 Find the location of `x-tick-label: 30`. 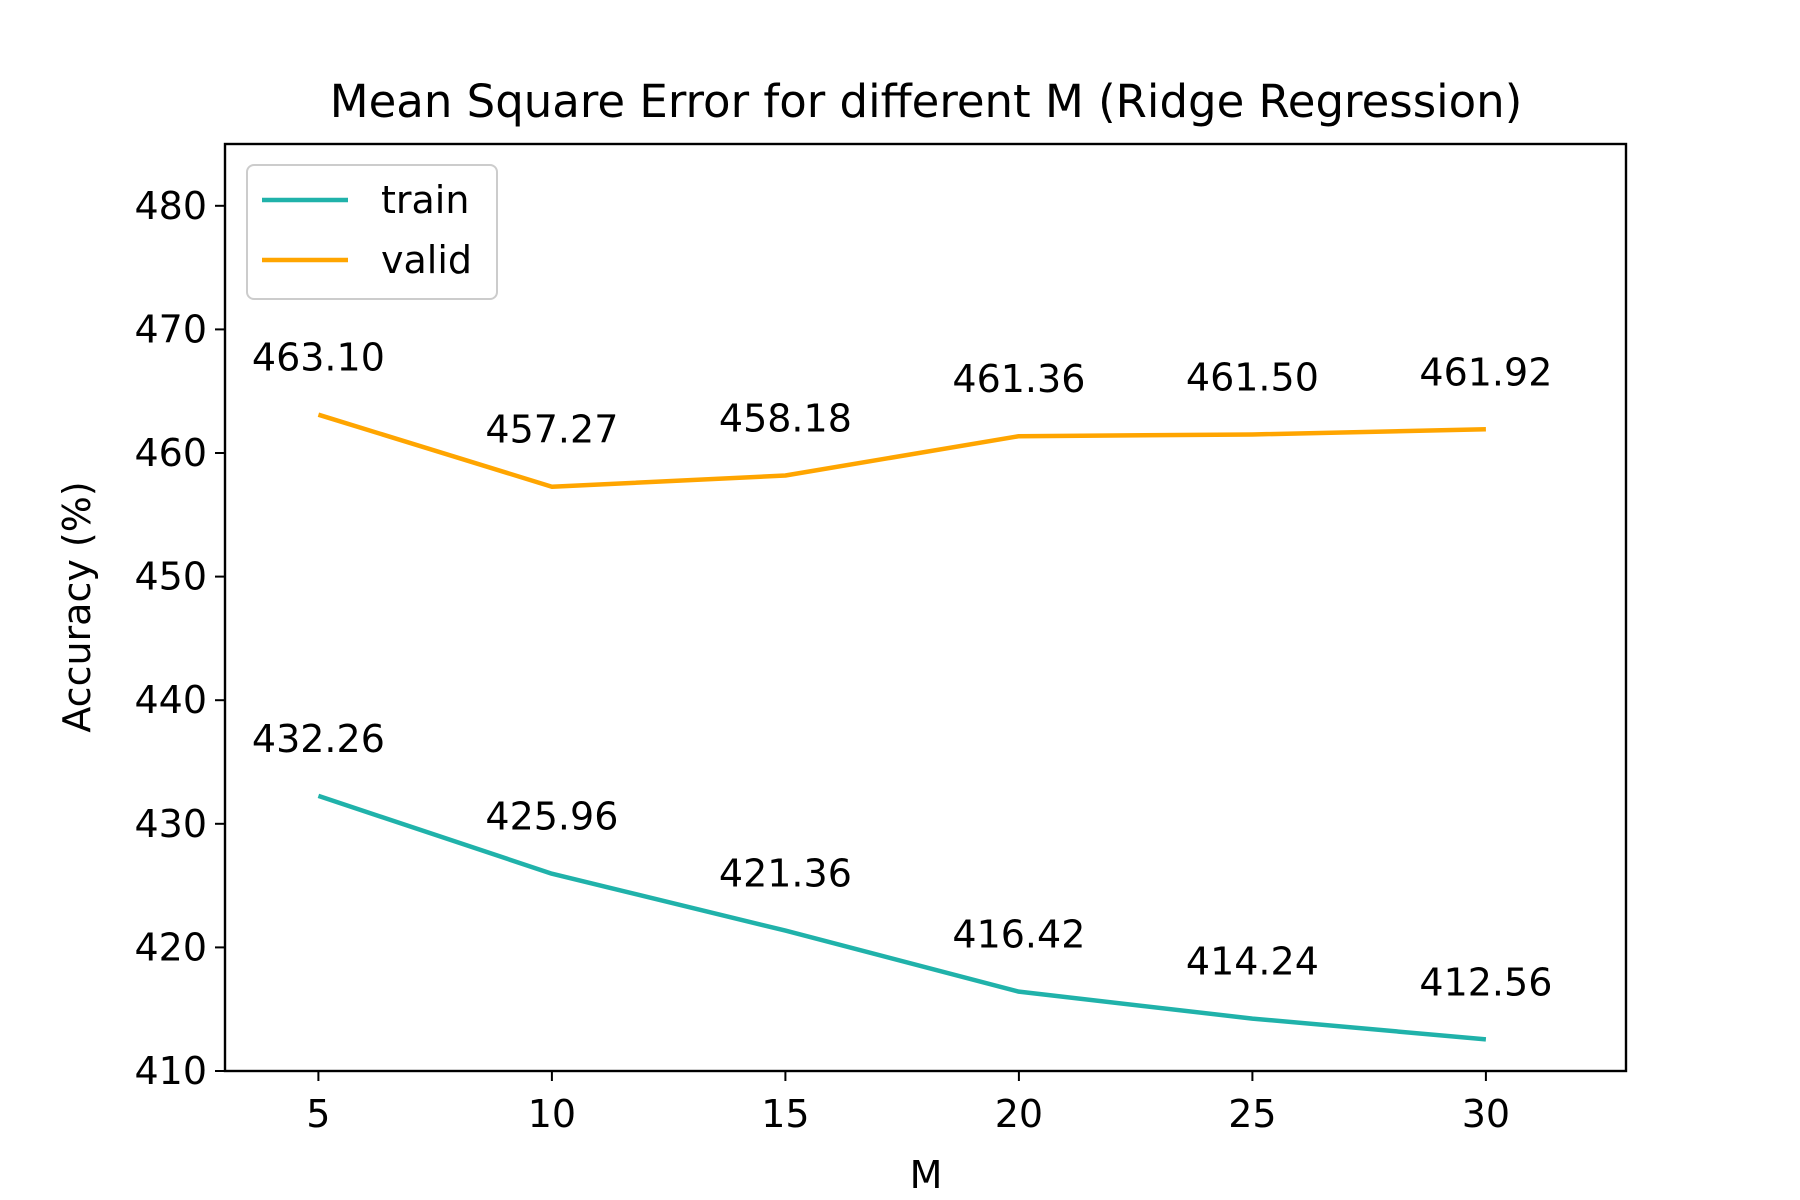

x-tick-label: 30 is located at coordinates (1486, 1114).